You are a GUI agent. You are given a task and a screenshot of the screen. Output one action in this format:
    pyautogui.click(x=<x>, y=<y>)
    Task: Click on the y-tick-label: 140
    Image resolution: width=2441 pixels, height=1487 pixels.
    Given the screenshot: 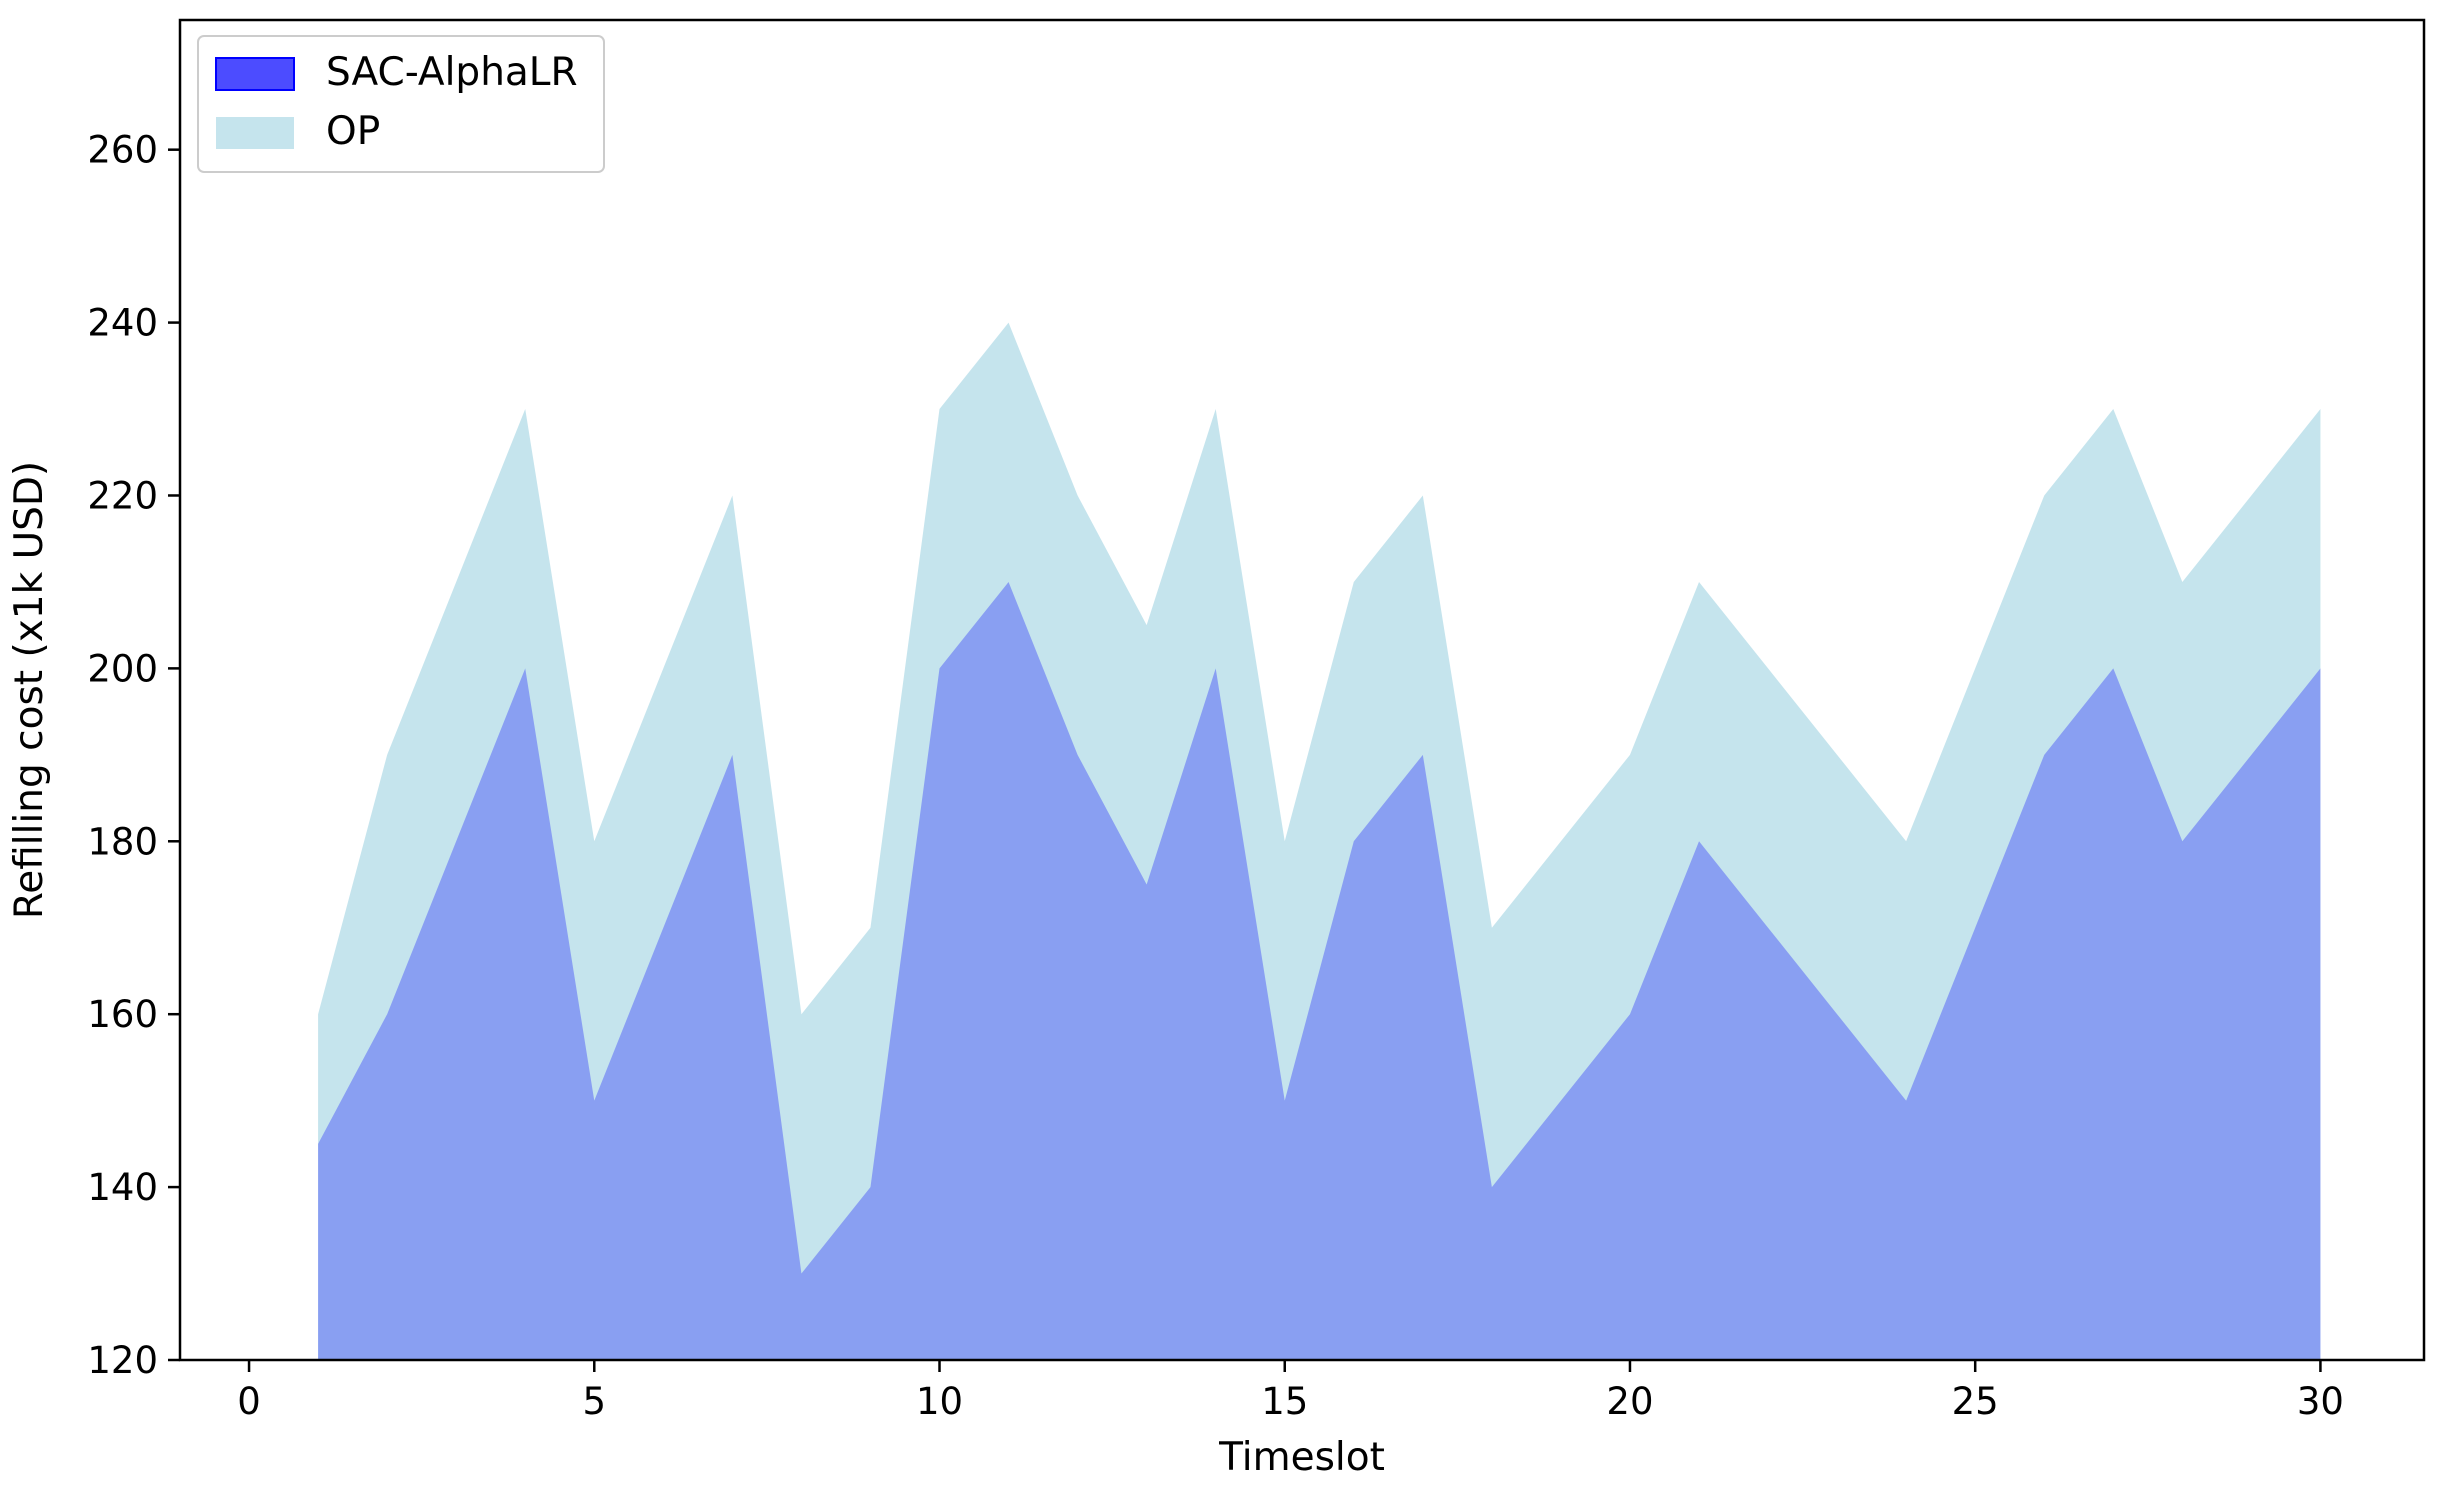 What is the action you would take?
    pyautogui.click(x=122, y=1187)
    